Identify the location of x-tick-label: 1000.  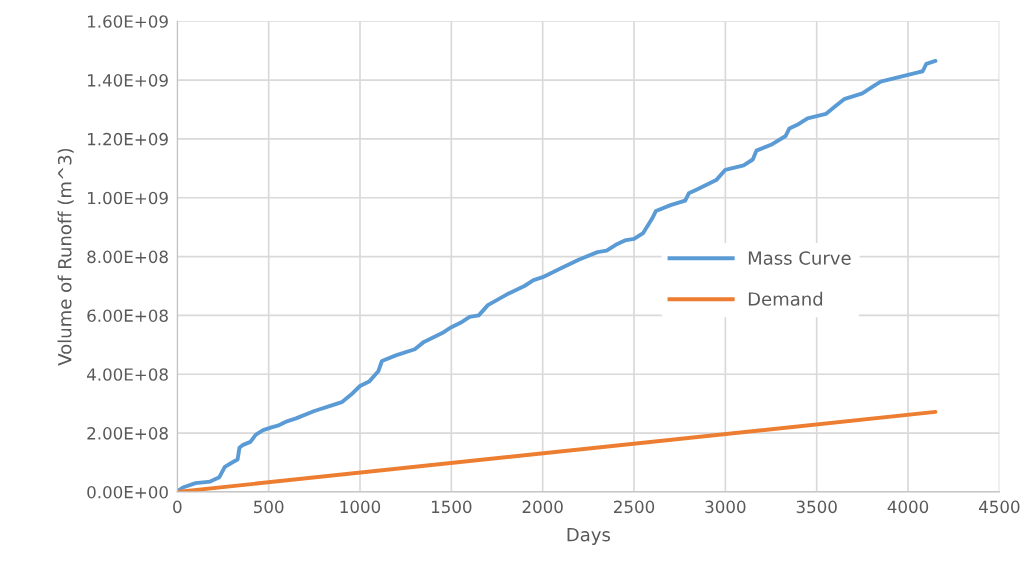
(360, 507).